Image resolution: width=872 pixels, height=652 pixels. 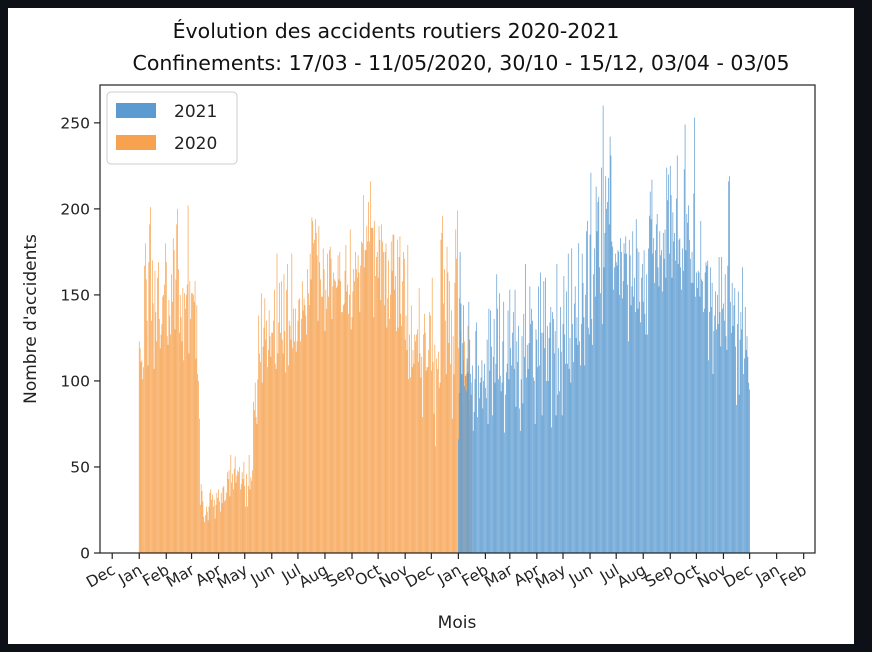 I want to click on y-axis-label: Nombre d'accidents, so click(x=31, y=319).